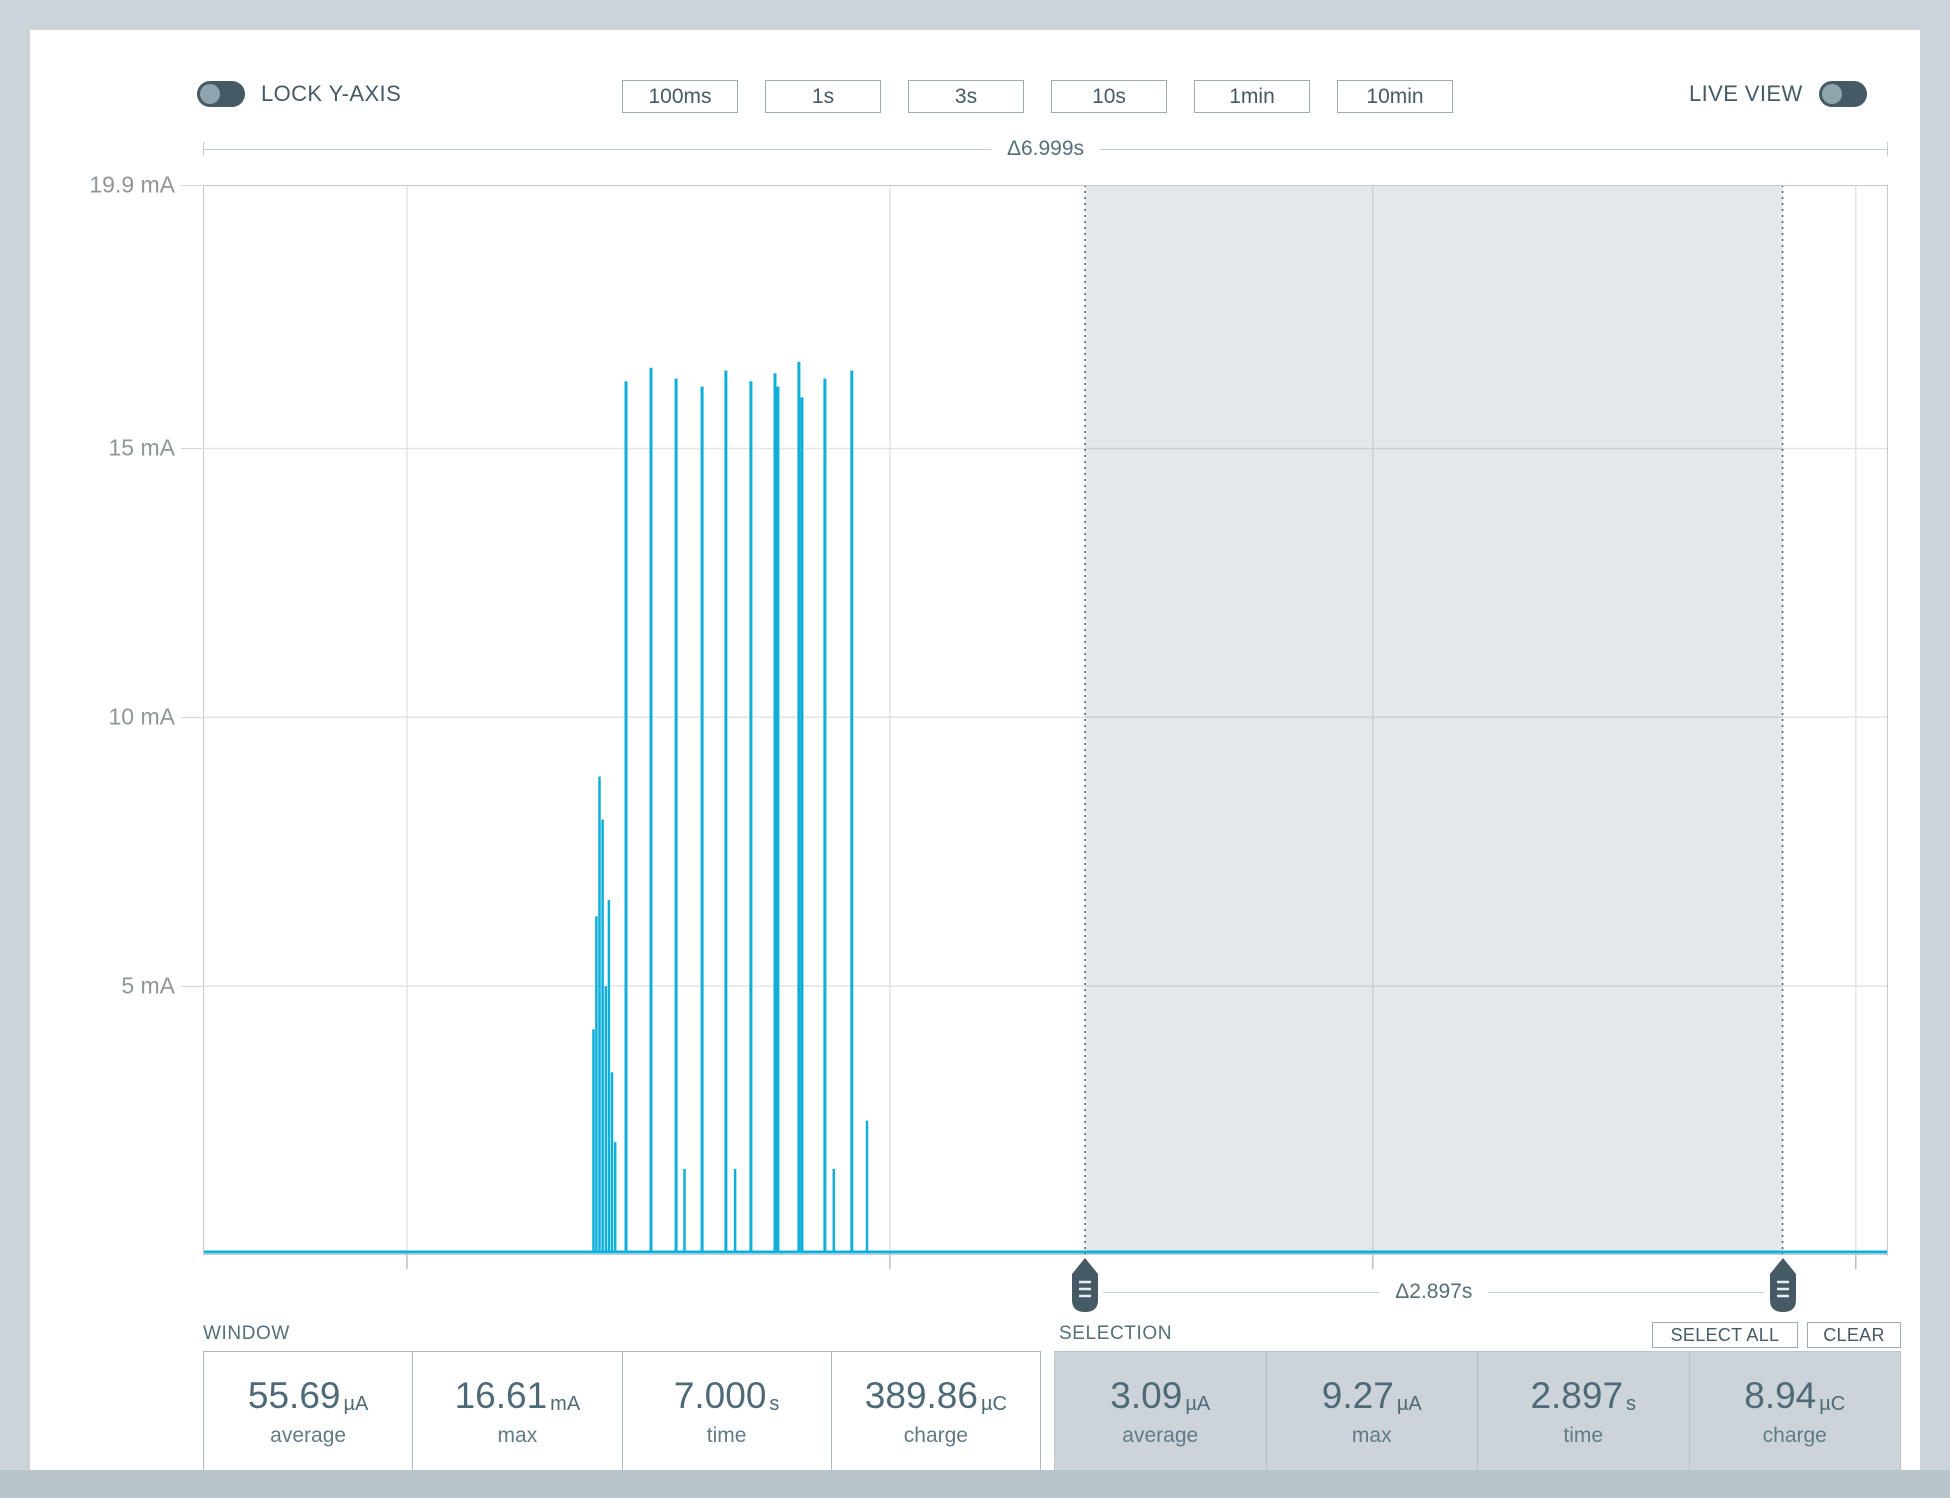  Describe the element at coordinates (1252, 96) in the screenshot. I see `time-window-button-1min: 1min` at that location.